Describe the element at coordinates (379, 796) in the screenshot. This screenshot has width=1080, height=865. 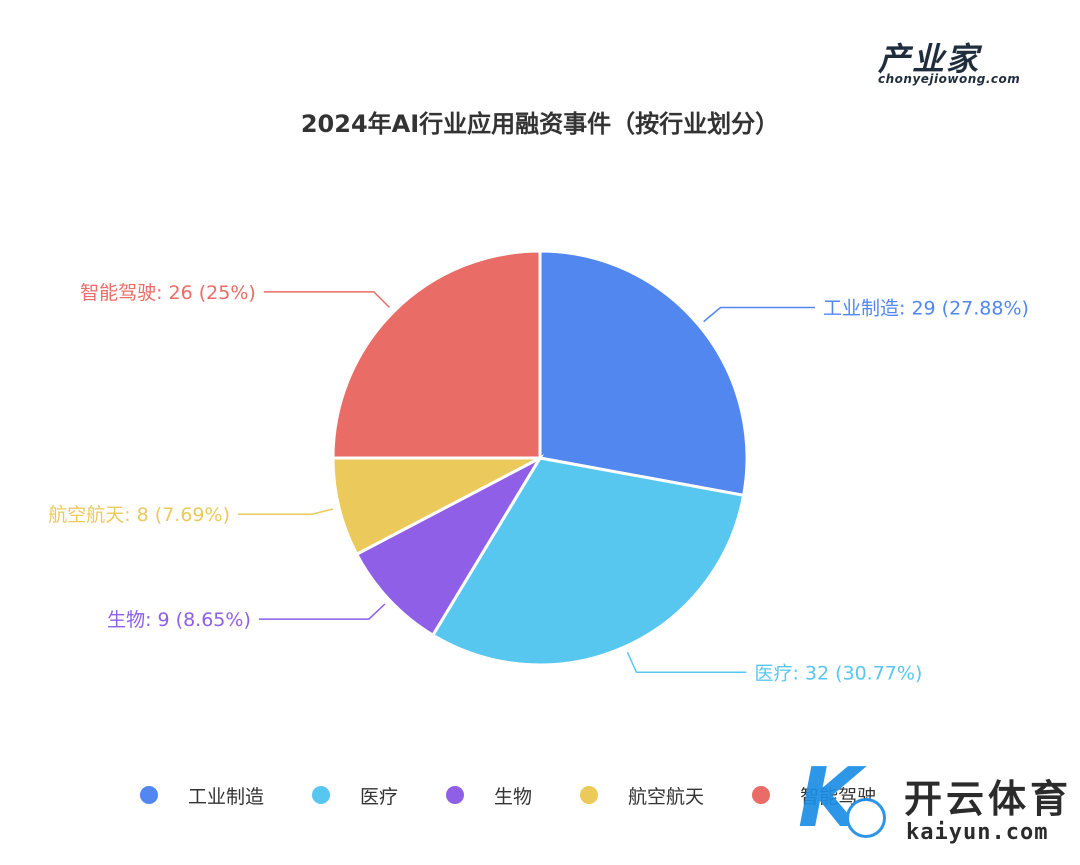
I see `legend-label: 医疗` at that location.